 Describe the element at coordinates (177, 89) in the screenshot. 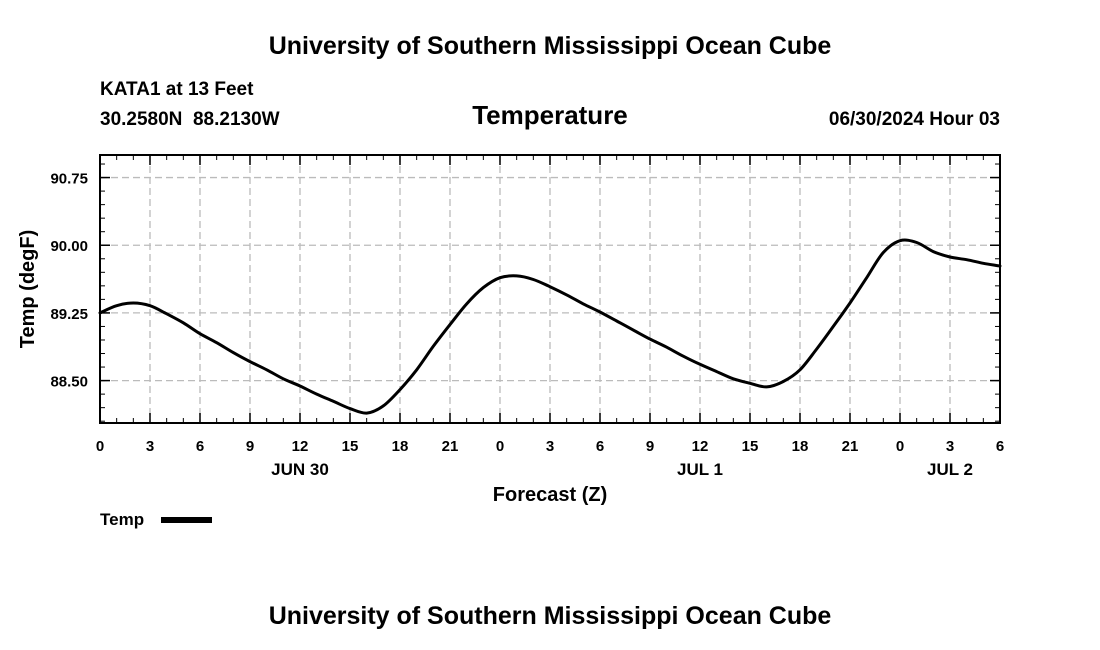

I see `station-label: KATA1 at 13 Feet` at that location.